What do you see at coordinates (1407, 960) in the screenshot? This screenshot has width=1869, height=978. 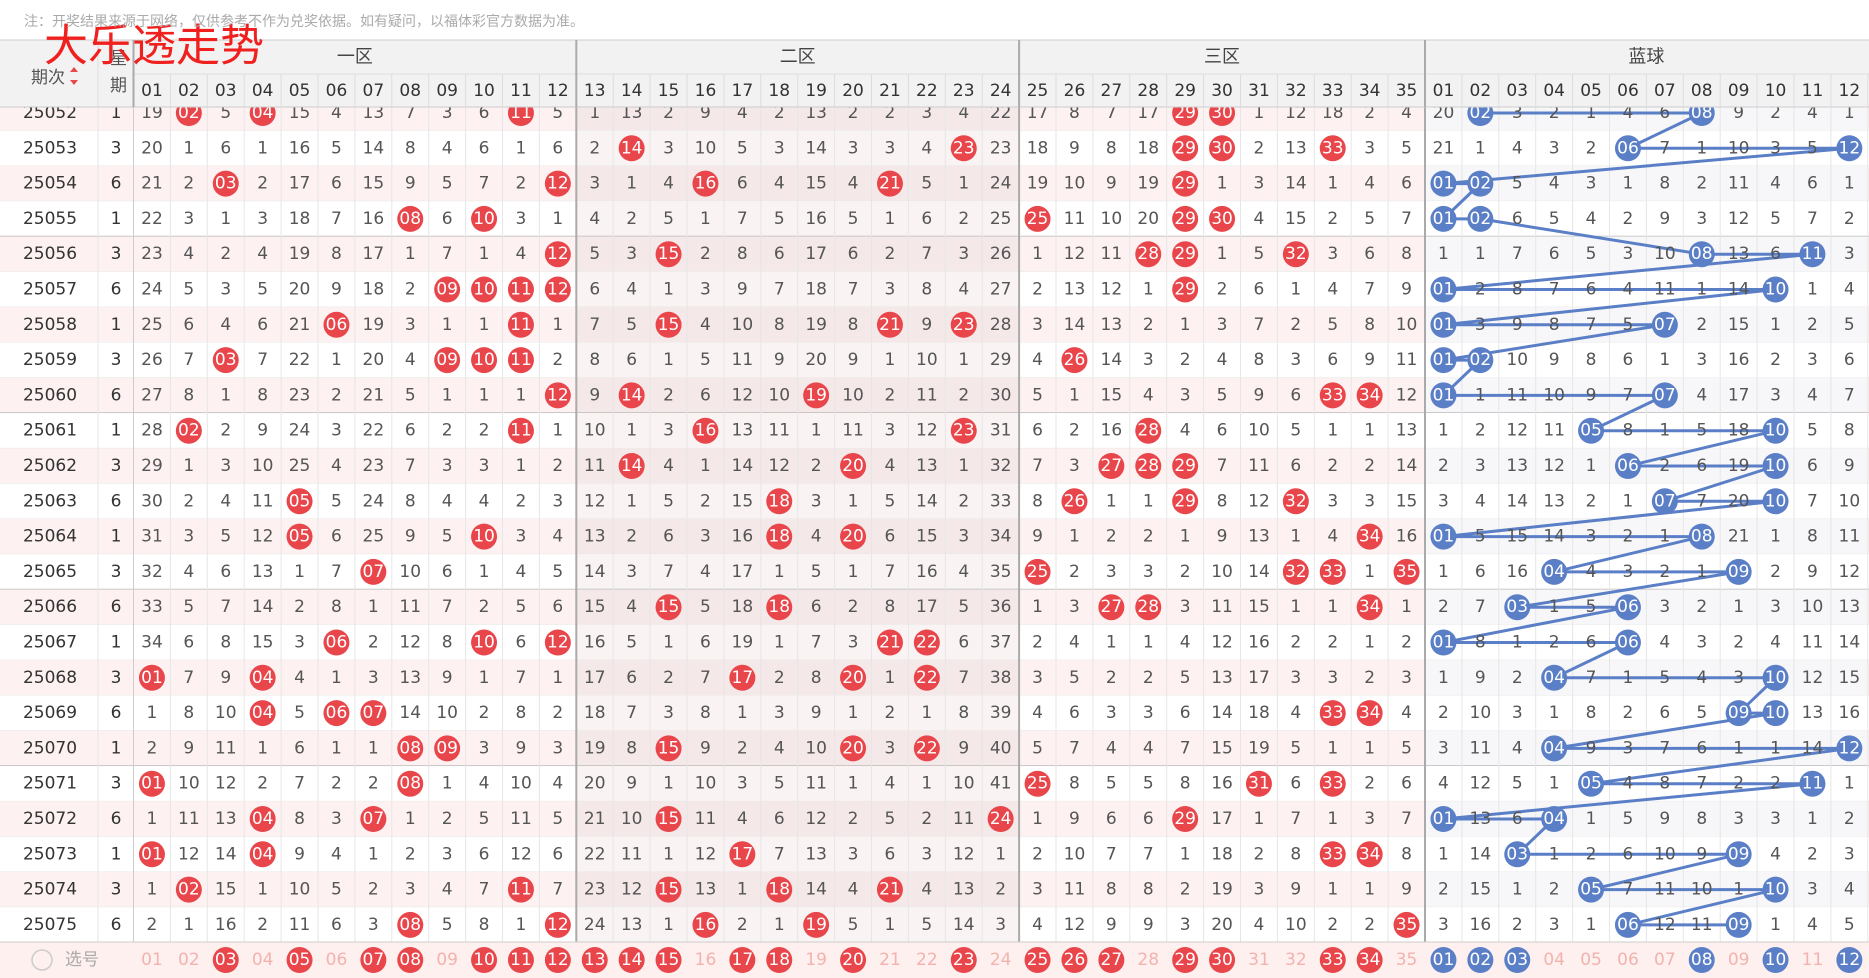 I see `select-number: 35` at bounding box center [1407, 960].